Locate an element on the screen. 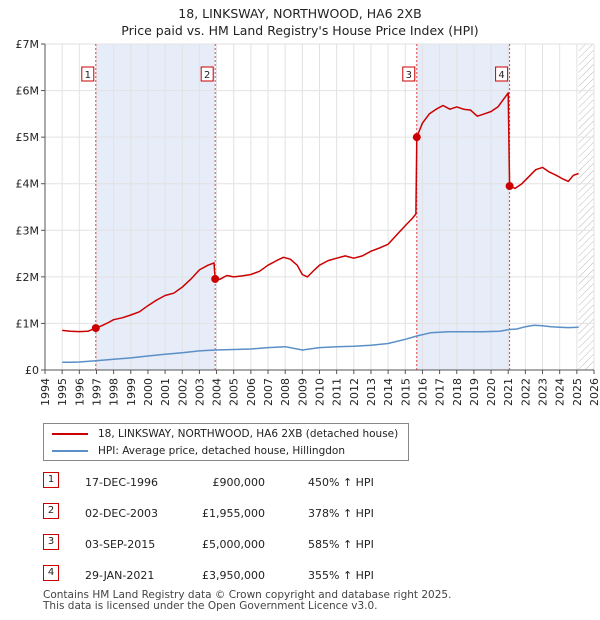 This screenshot has width=600, height=620. x-tick-label: 2007 is located at coordinates (268, 392).